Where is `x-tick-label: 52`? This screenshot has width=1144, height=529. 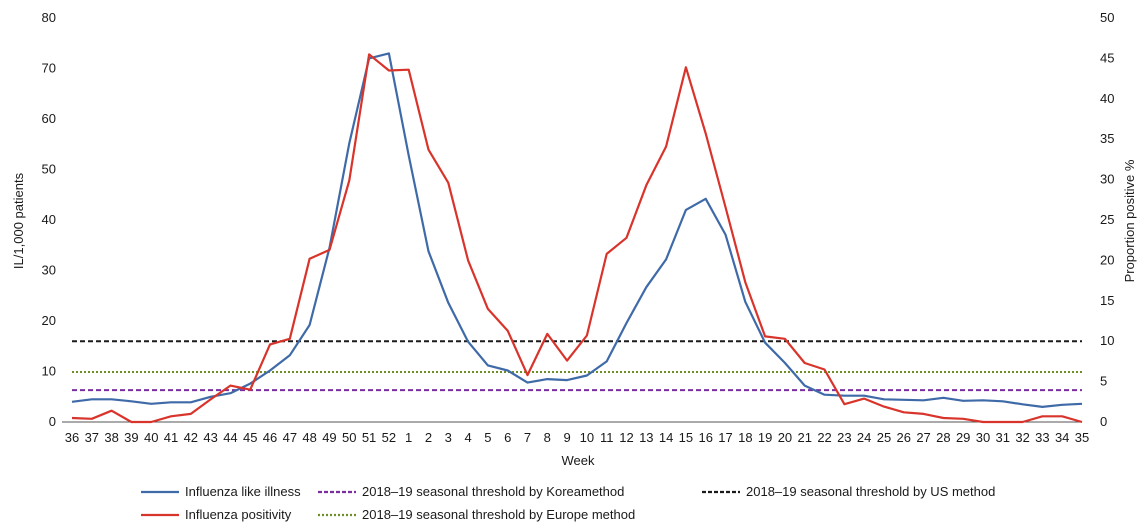 x-tick-label: 52 is located at coordinates (389, 437).